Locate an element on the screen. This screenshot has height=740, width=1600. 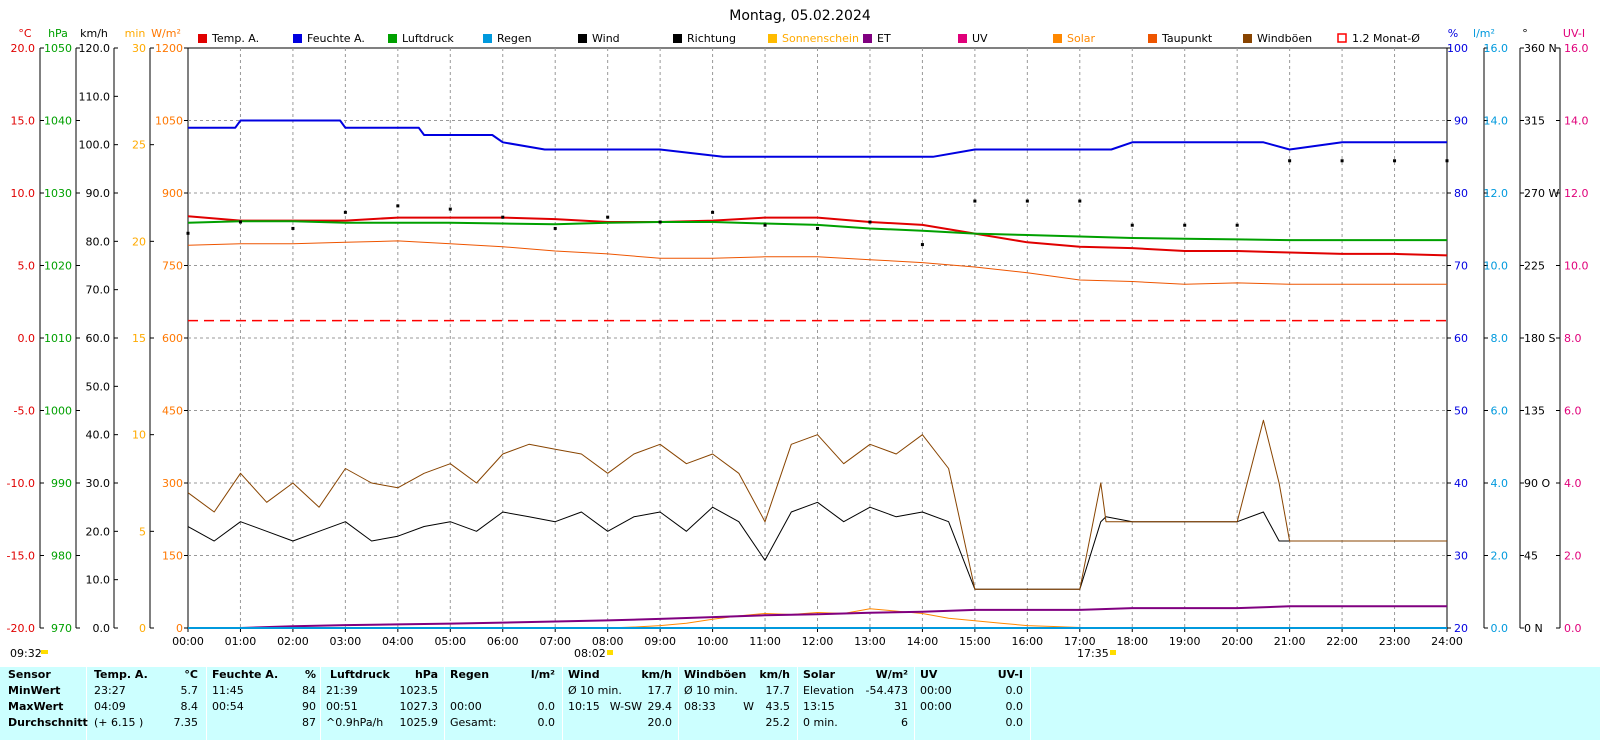
header-solar-unit: W/m² is located at coordinates (891, 674).